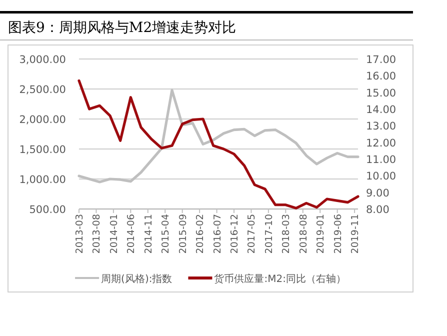 The height and width of the screenshot is (336, 447). I want to click on x-tick-label: 2016-02, so click(200, 234).